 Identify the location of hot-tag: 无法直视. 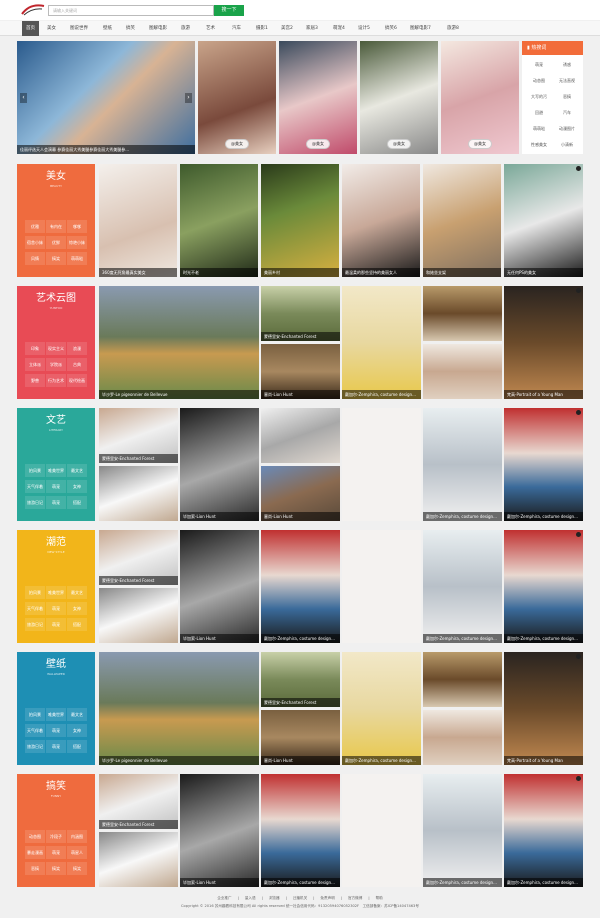
(567, 80).